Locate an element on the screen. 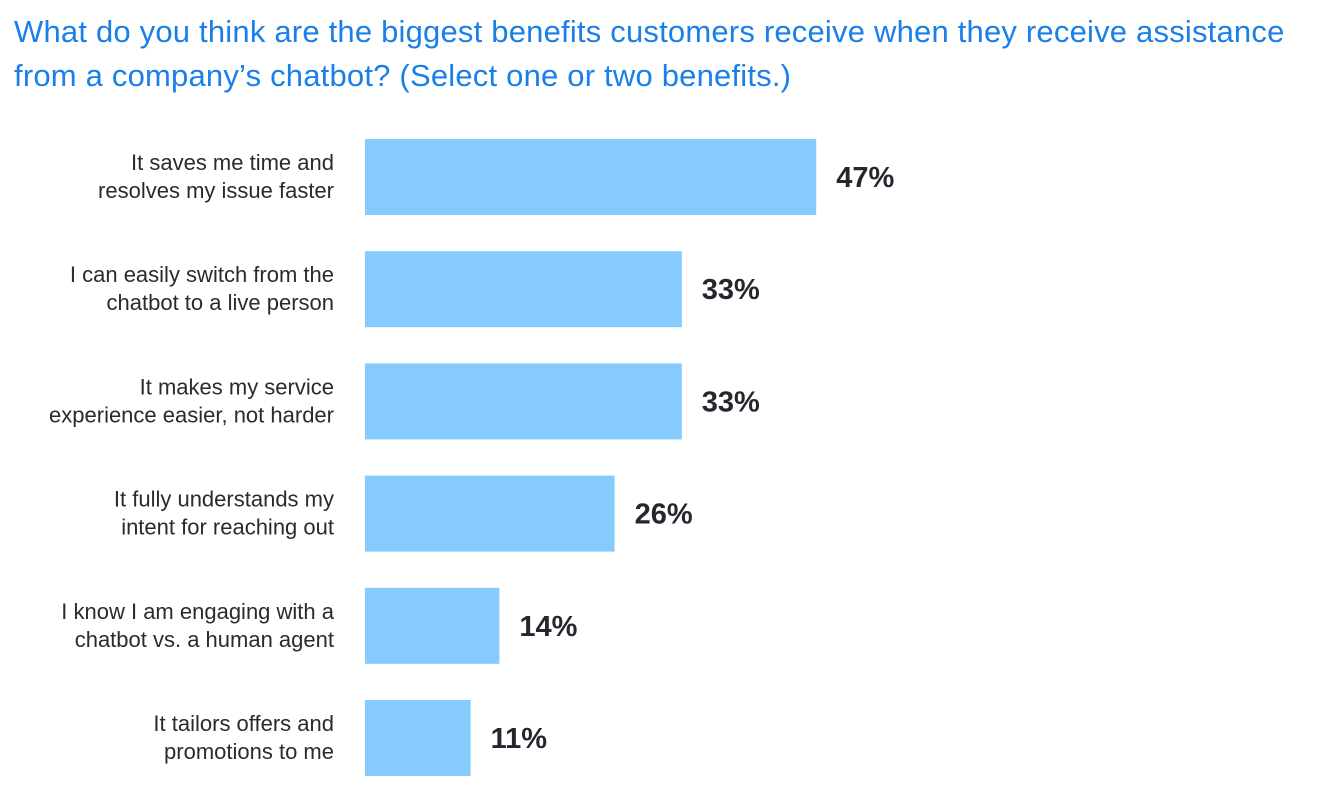  value-label-6: 11% is located at coordinates (519, 739).